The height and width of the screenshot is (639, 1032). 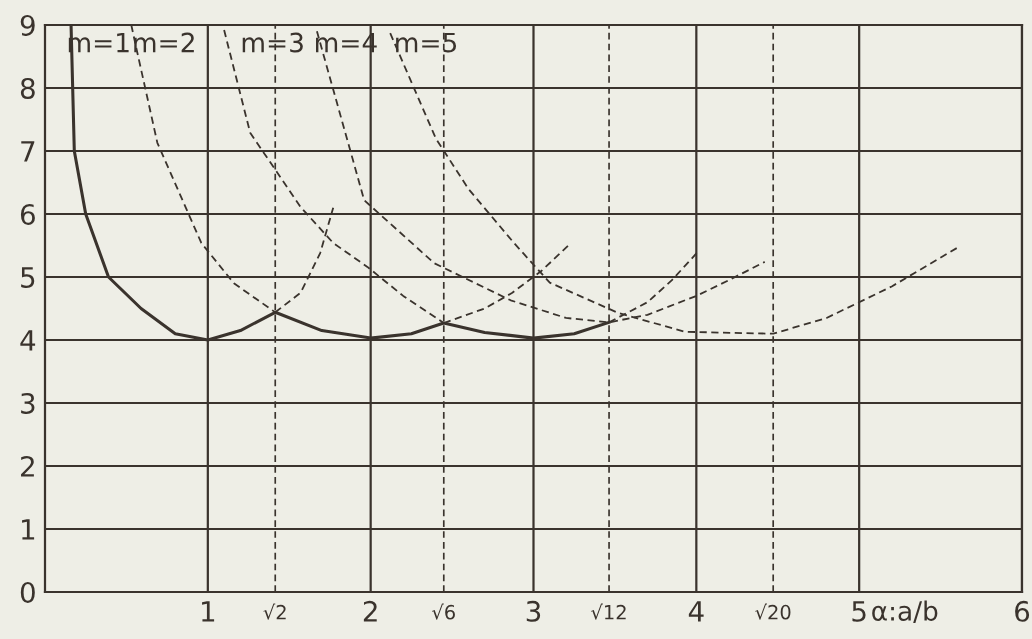 I want to click on x-tick-label: 2, so click(x=370, y=611).